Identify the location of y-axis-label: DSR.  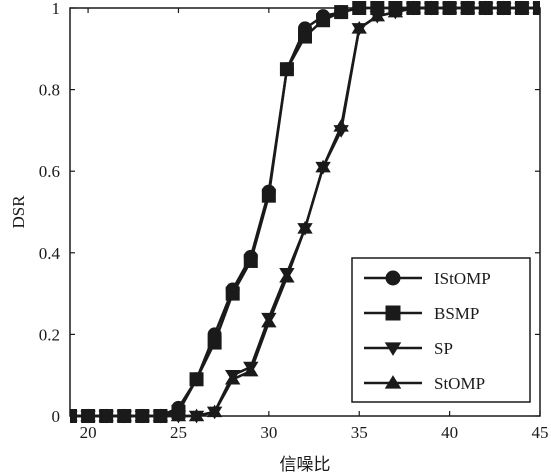
(18, 212).